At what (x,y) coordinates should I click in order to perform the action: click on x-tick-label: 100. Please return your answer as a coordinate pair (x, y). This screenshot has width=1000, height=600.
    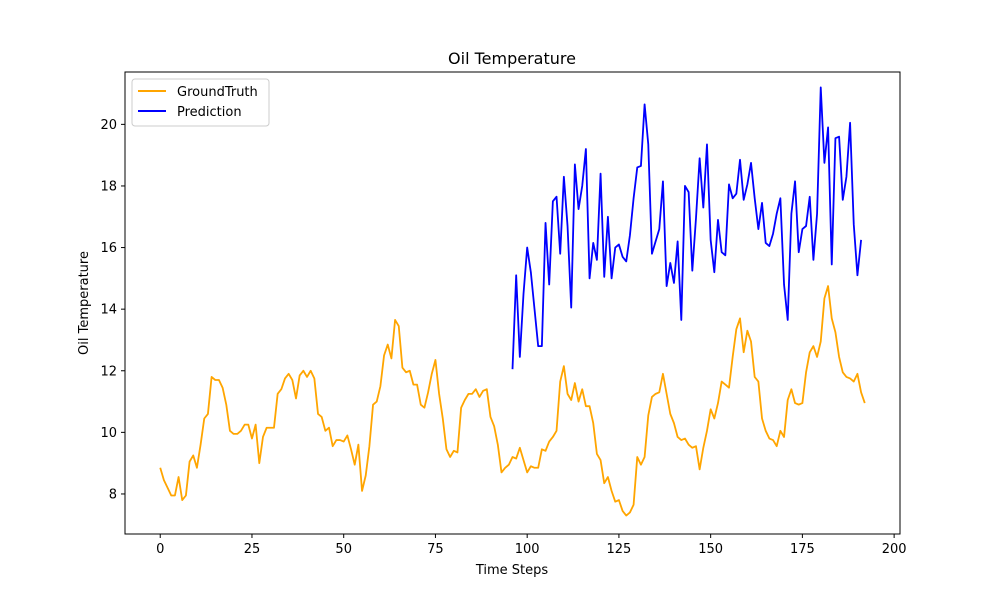
    Looking at the image, I should click on (527, 549).